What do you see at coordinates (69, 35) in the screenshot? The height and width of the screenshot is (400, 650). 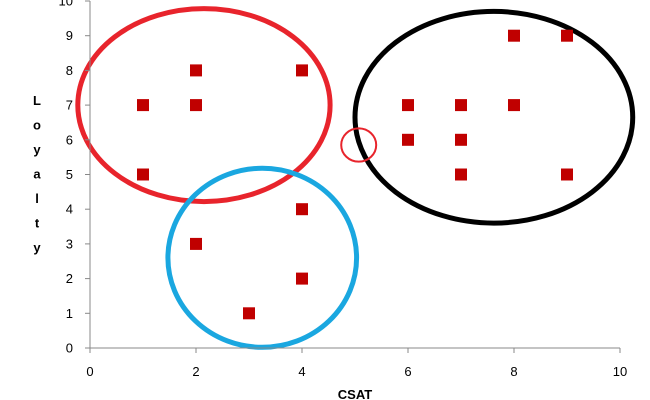 I see `y-tick-label: 9` at bounding box center [69, 35].